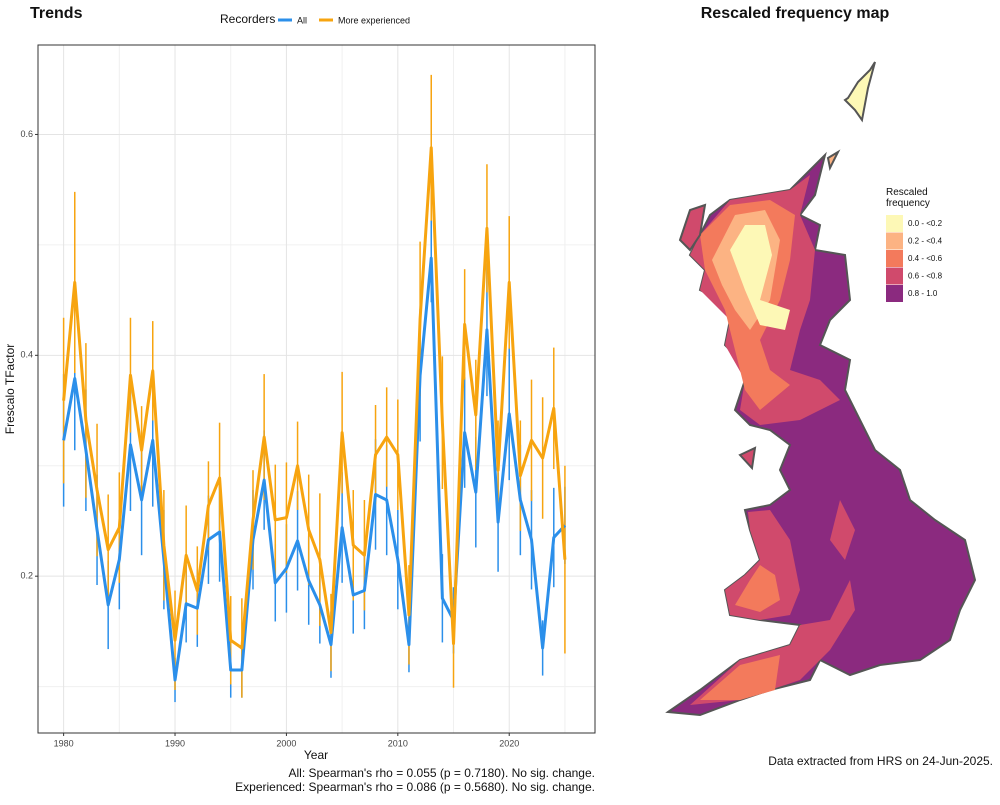 The height and width of the screenshot is (805, 1000). Describe the element at coordinates (56, 13) in the screenshot. I see `chart-title: Trends` at that location.